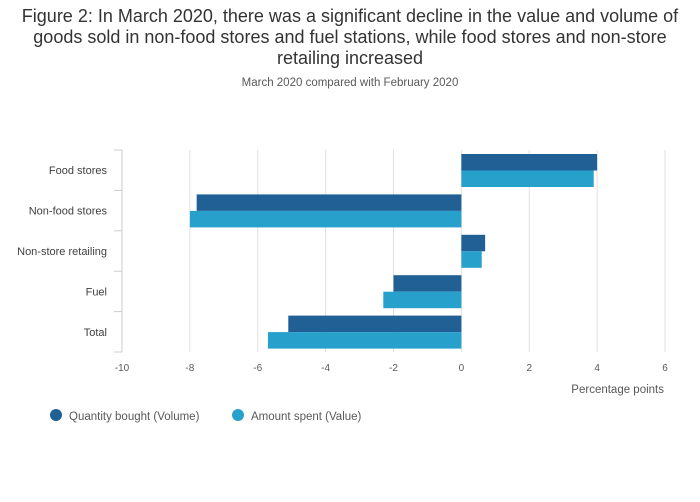  I want to click on category-label: Total, so click(95, 333).